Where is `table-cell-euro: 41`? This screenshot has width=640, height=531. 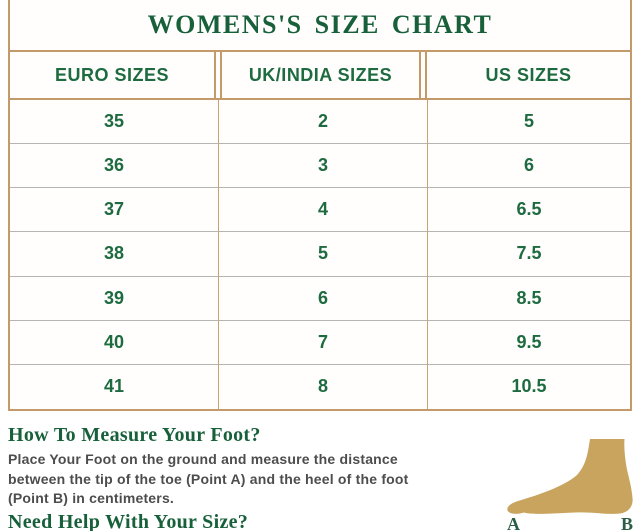
table-cell-euro: 41 is located at coordinates (114, 386).